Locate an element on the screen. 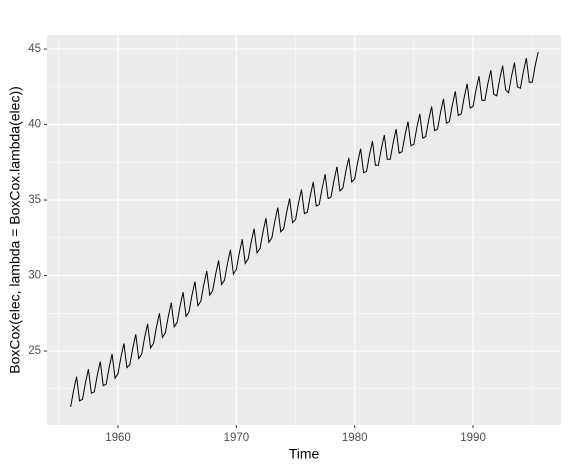 The height and width of the screenshot is (470, 571). x-tick-label: 1980 is located at coordinates (355, 438).